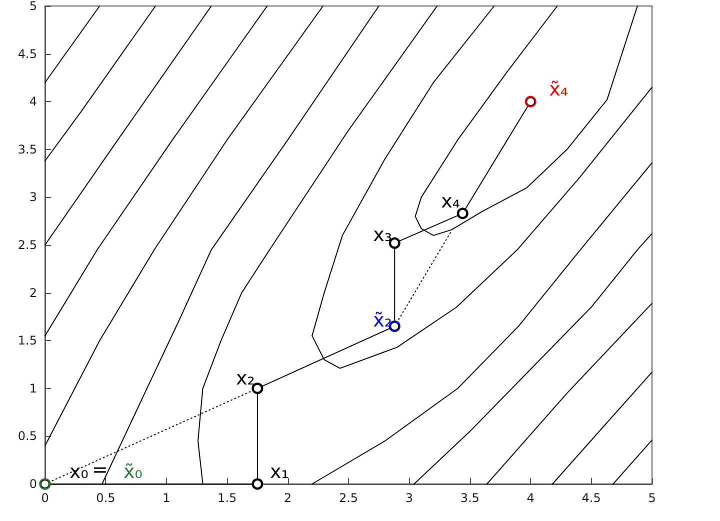  I want to click on series-label: x₃, so click(382, 235).